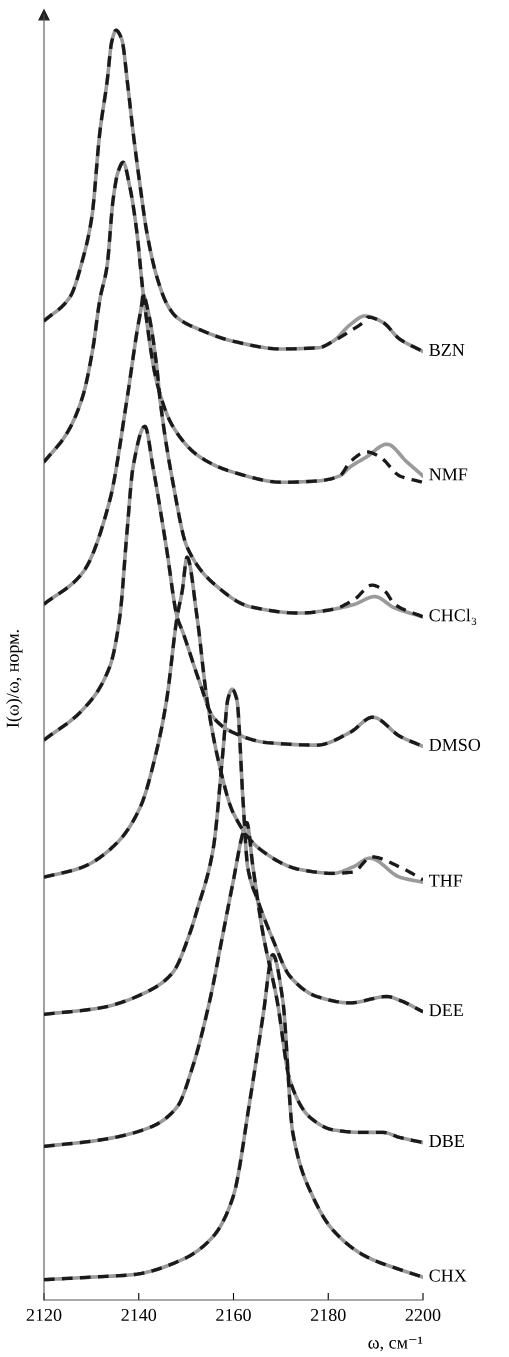 Image resolution: width=509 pixels, height=1357 pixels. What do you see at coordinates (395, 1344) in the screenshot?
I see `x-axis-title: ω, см⁻¹` at bounding box center [395, 1344].